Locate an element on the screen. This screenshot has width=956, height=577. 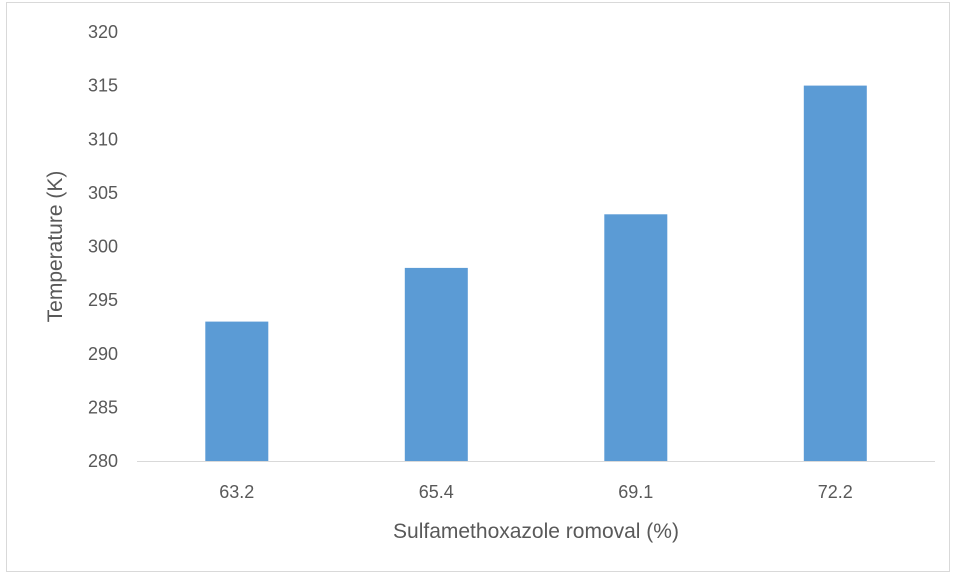
y-tick-label: 300 is located at coordinates (103, 247).